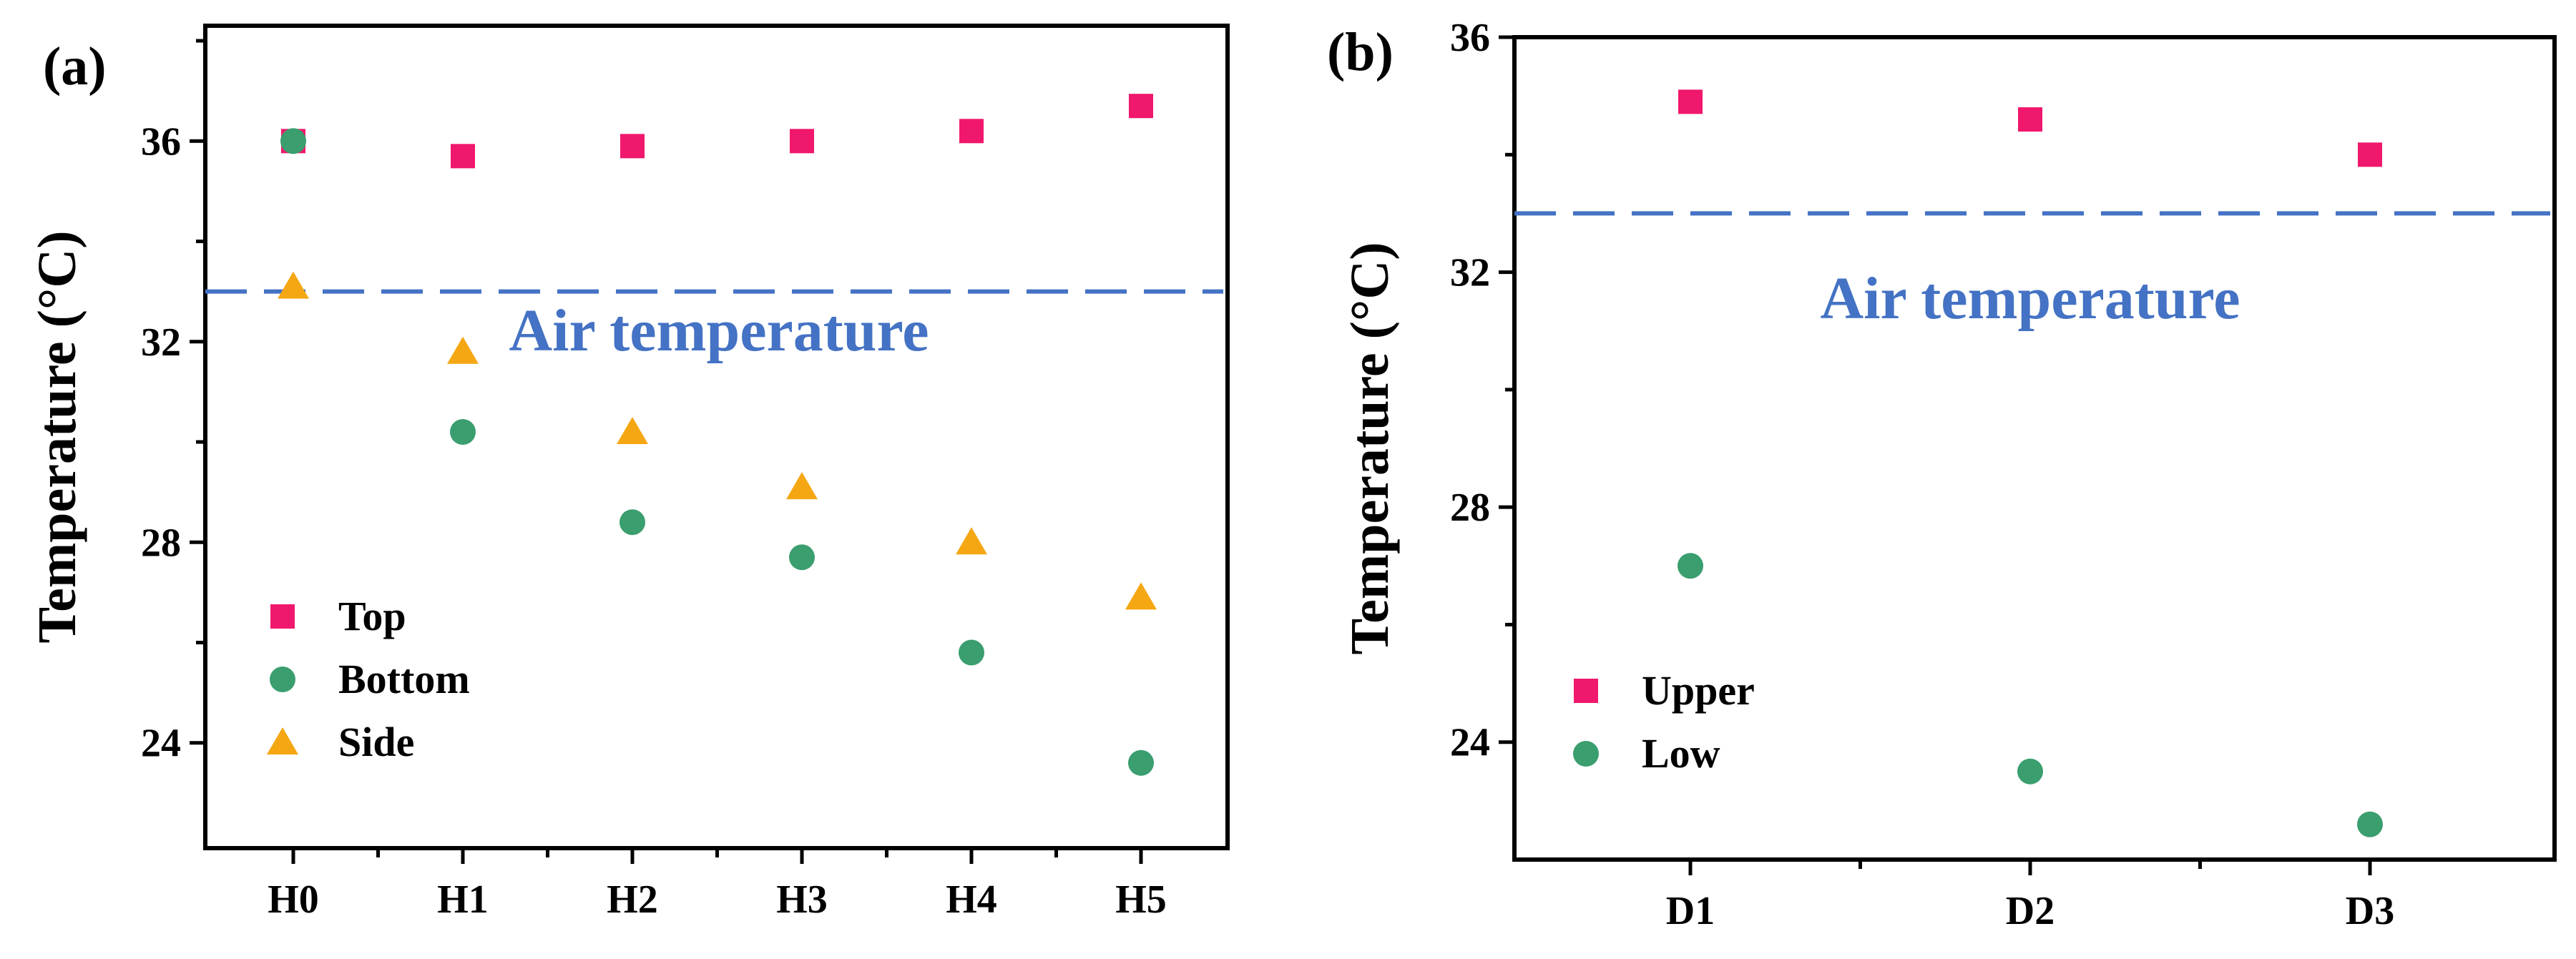 The image size is (2576, 959). What do you see at coordinates (2370, 911) in the screenshot?
I see `x-tick-label: D3` at bounding box center [2370, 911].